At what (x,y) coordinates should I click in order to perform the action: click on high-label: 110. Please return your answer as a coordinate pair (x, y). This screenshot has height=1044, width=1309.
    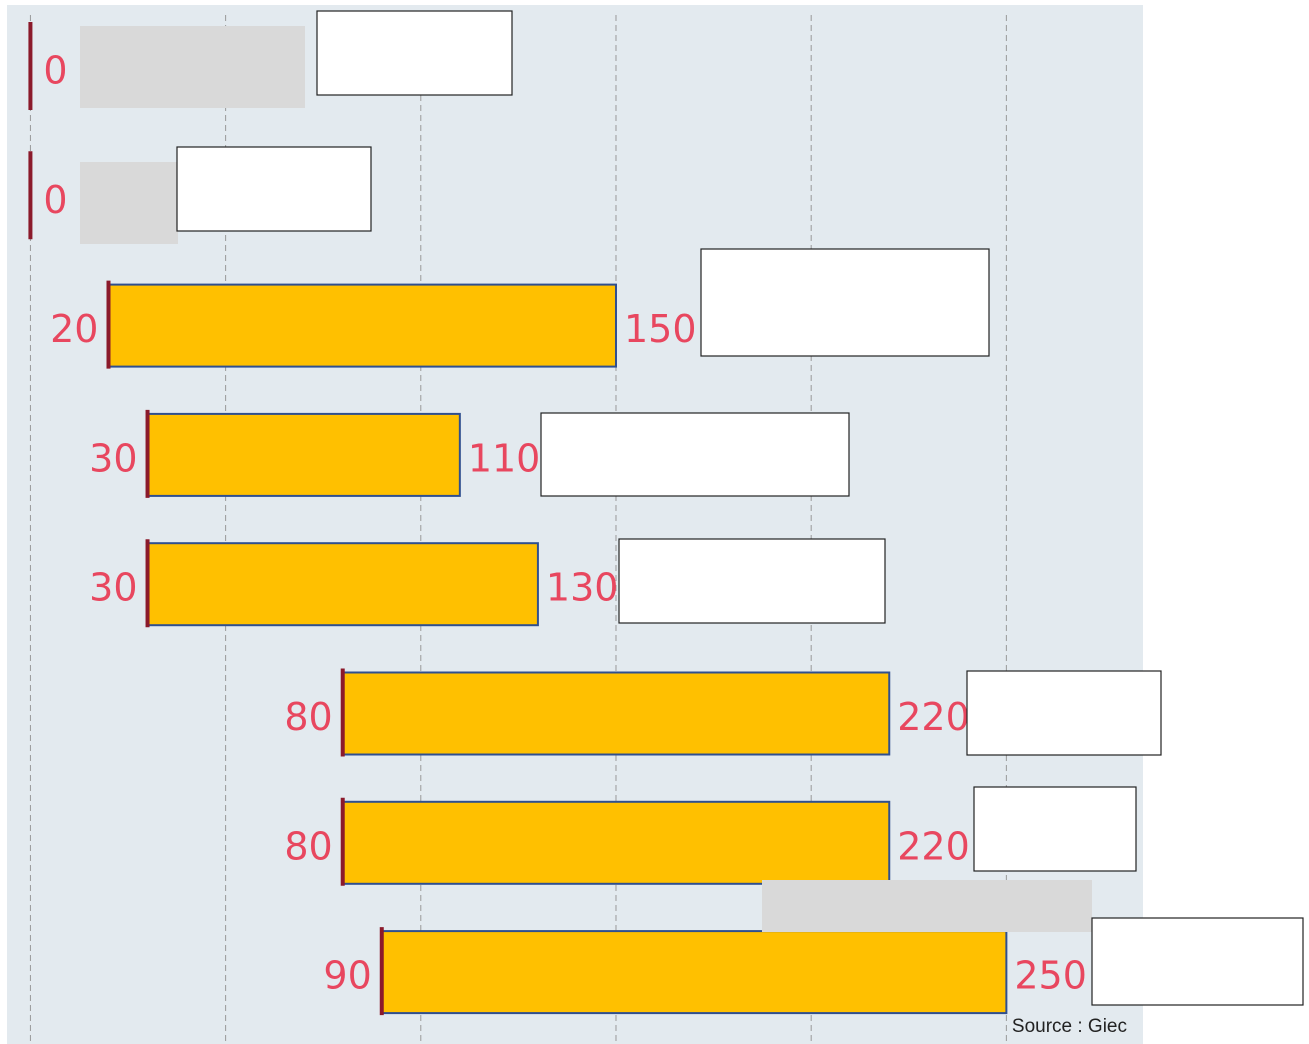
    Looking at the image, I should click on (504, 458).